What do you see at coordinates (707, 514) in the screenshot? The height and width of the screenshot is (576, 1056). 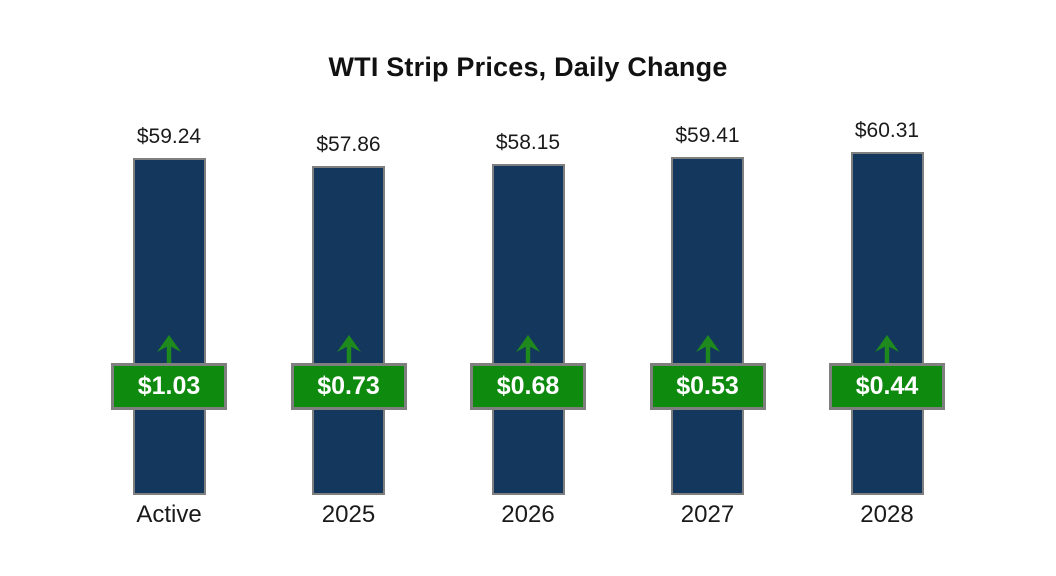 I see `category-label: 2027` at bounding box center [707, 514].